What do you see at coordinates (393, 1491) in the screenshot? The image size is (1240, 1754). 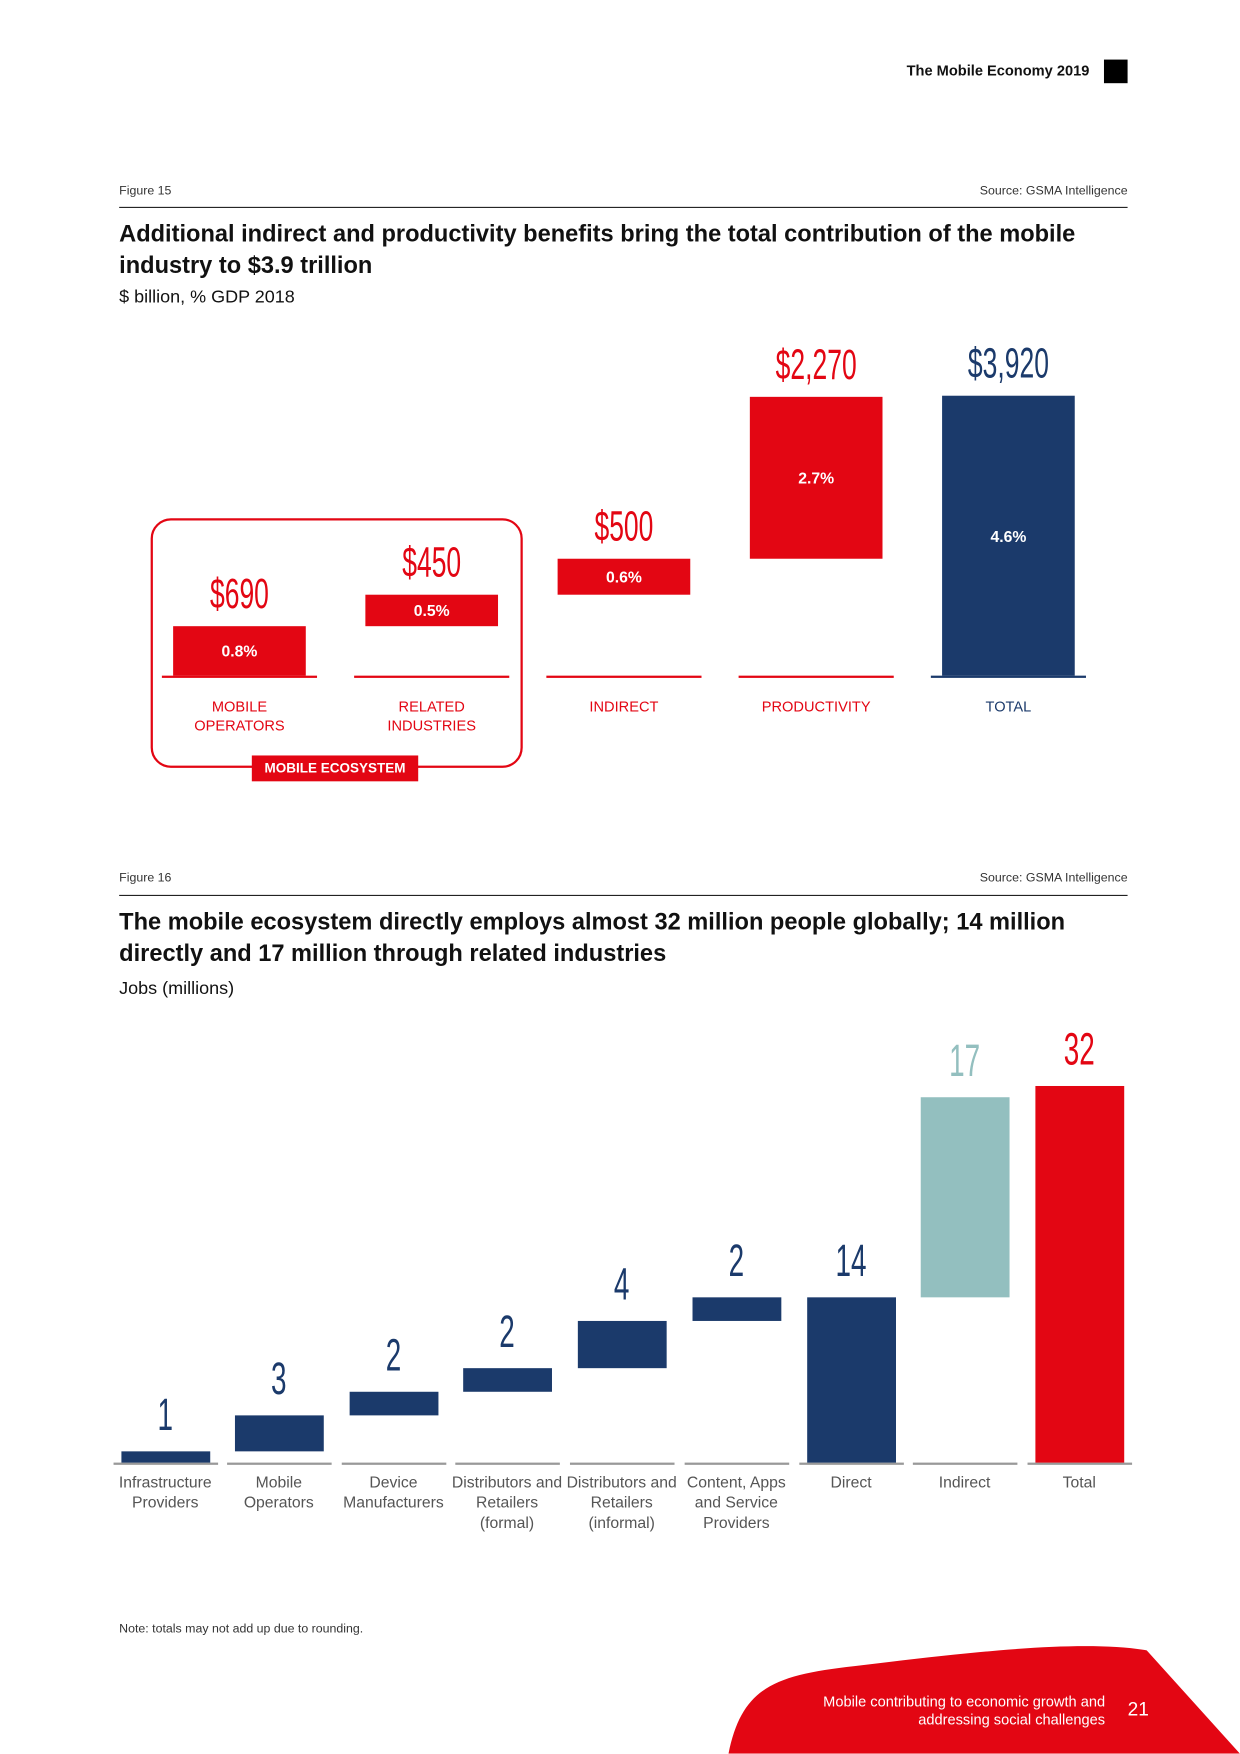 I see `category-label: Device Manufacturers` at bounding box center [393, 1491].